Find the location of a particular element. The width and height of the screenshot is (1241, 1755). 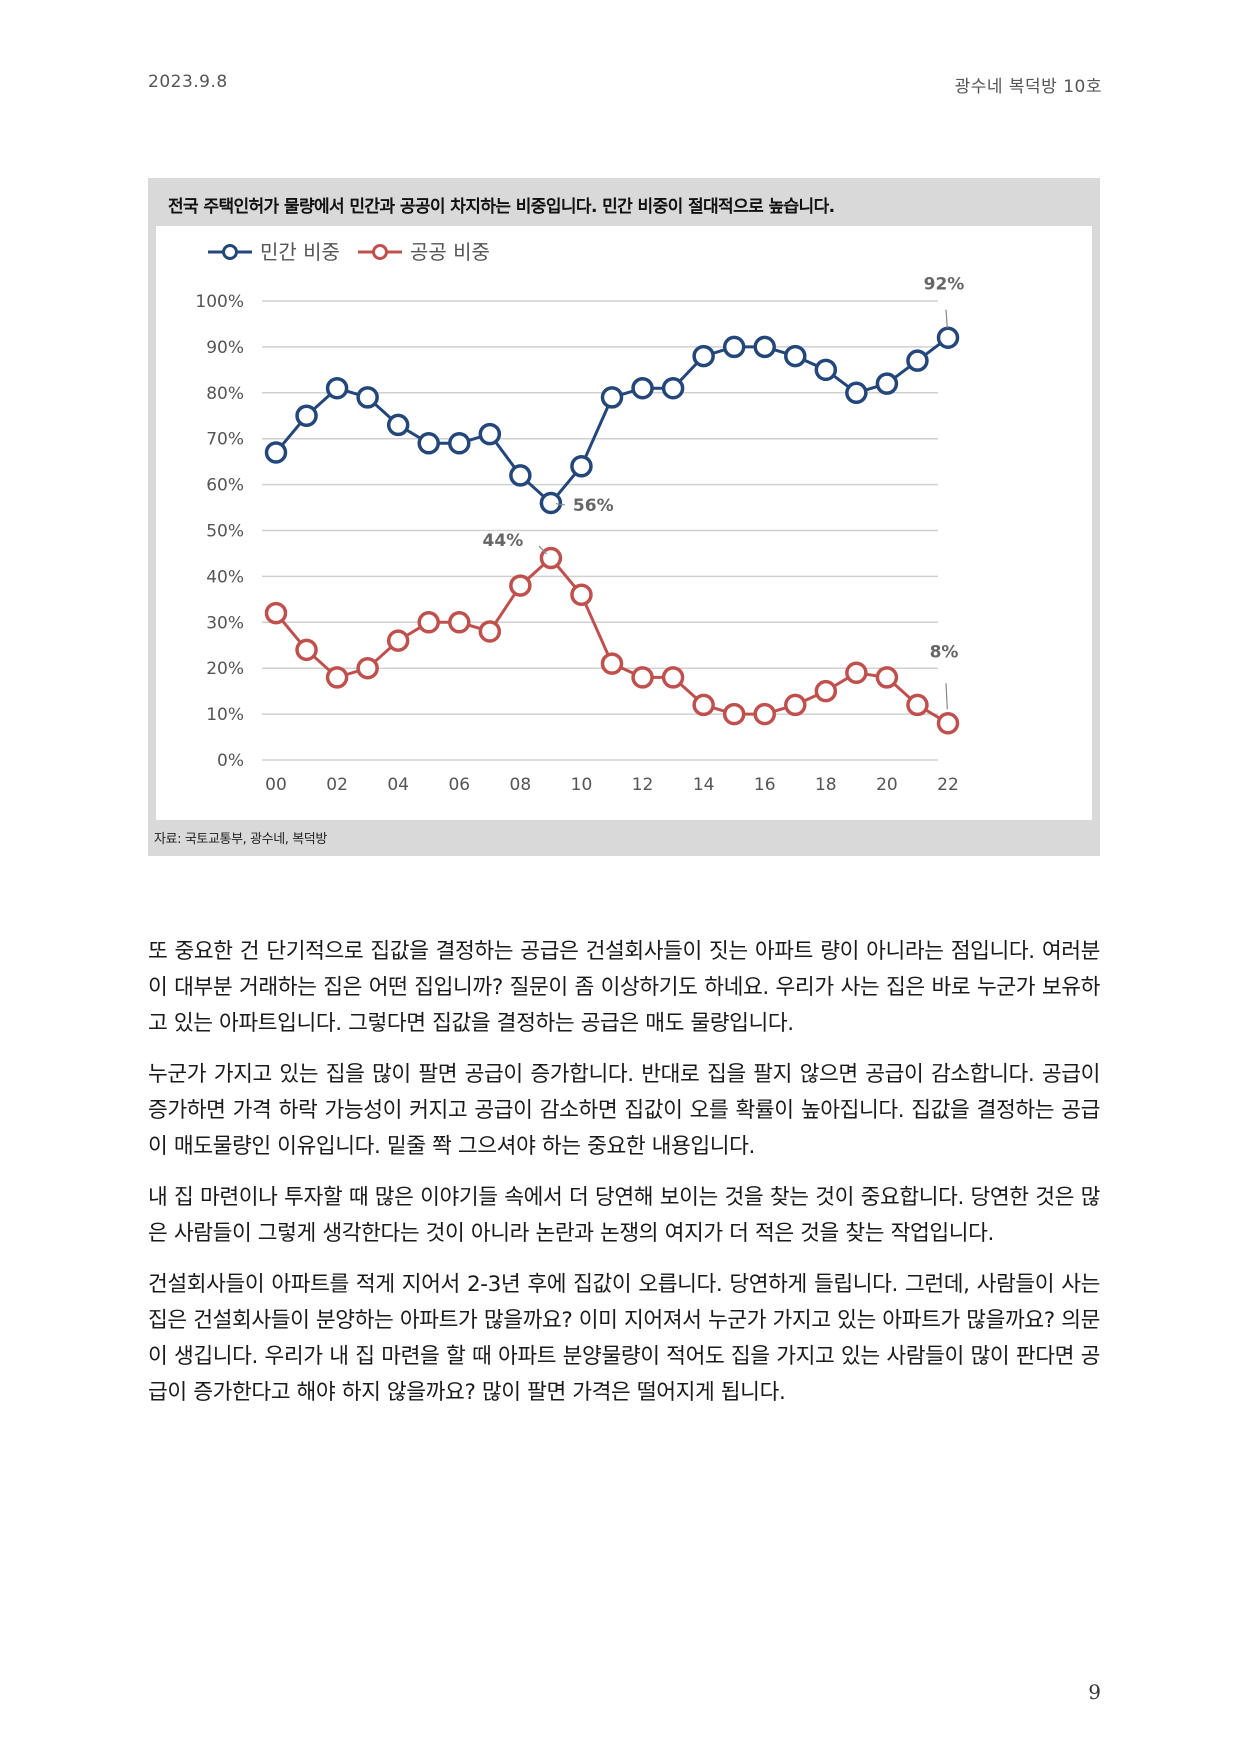

x-tick-label: 18 is located at coordinates (826, 785).